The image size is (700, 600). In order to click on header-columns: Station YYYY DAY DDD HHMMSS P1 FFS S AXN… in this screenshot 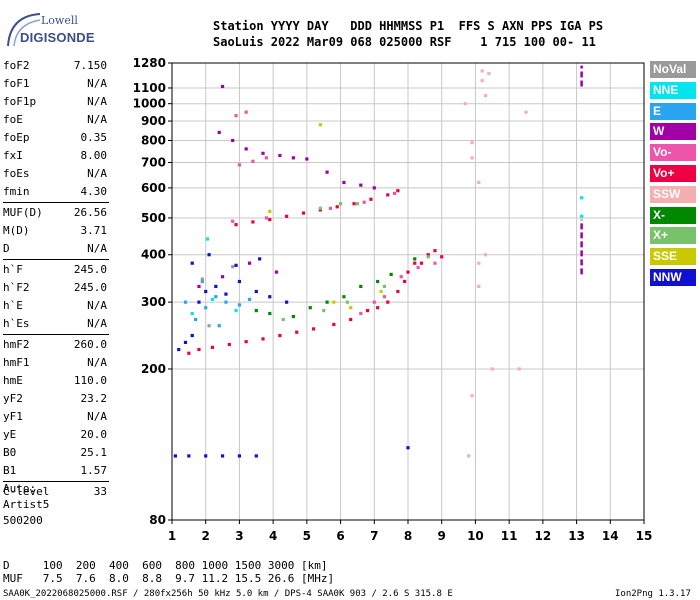, I will do `click(408, 26)`.